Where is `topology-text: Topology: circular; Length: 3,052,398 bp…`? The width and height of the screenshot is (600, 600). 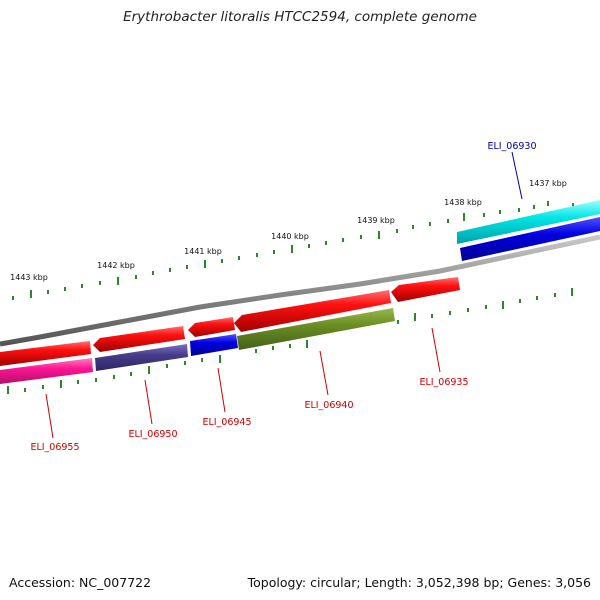
topology-text: Topology: circular; Length: 3,052,398 bp… is located at coordinates (419, 582).